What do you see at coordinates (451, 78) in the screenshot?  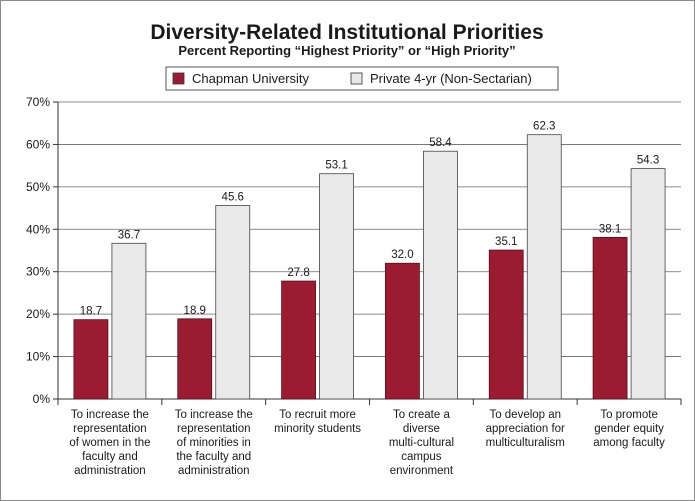 I see `legend-label-2: Private 4-yr (Non-Sectarian)` at bounding box center [451, 78].